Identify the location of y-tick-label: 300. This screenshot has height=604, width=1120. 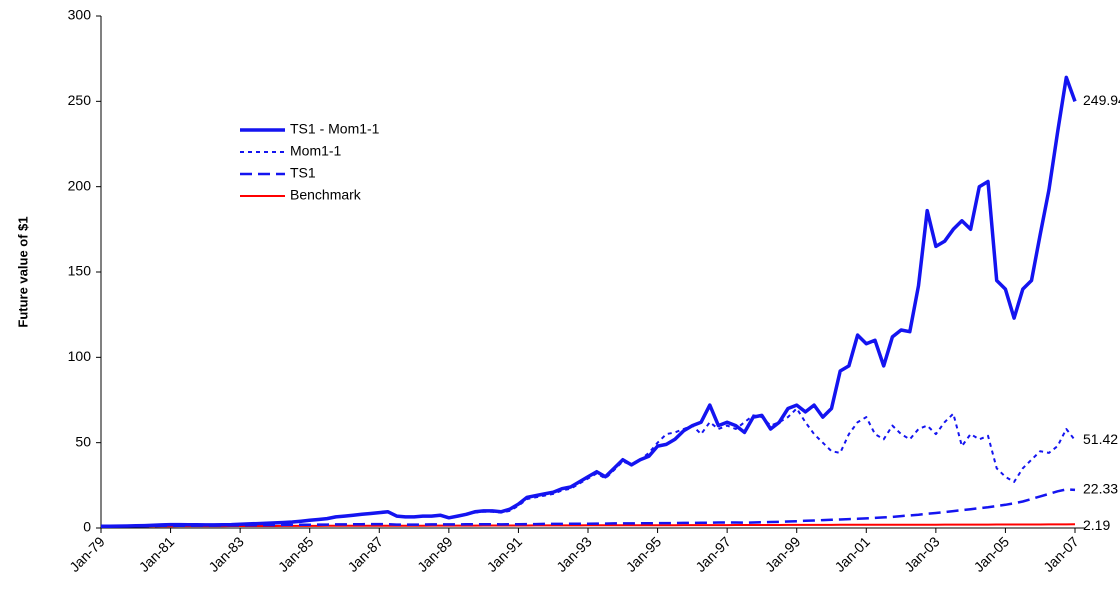
(80, 15).